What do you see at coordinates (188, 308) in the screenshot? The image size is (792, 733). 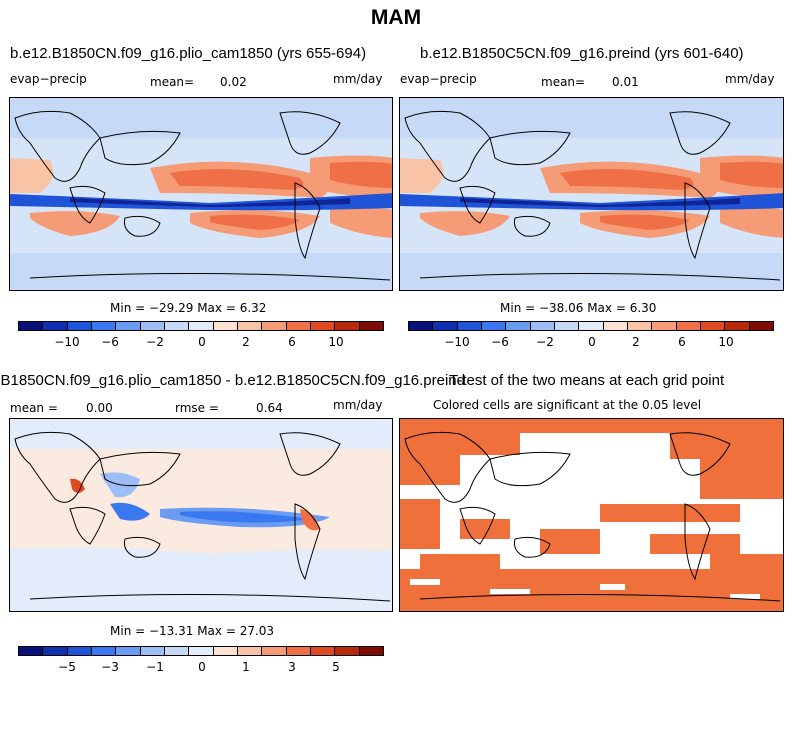 I see `stats-top-left: Min = −29.29 Max = 6.32` at bounding box center [188, 308].